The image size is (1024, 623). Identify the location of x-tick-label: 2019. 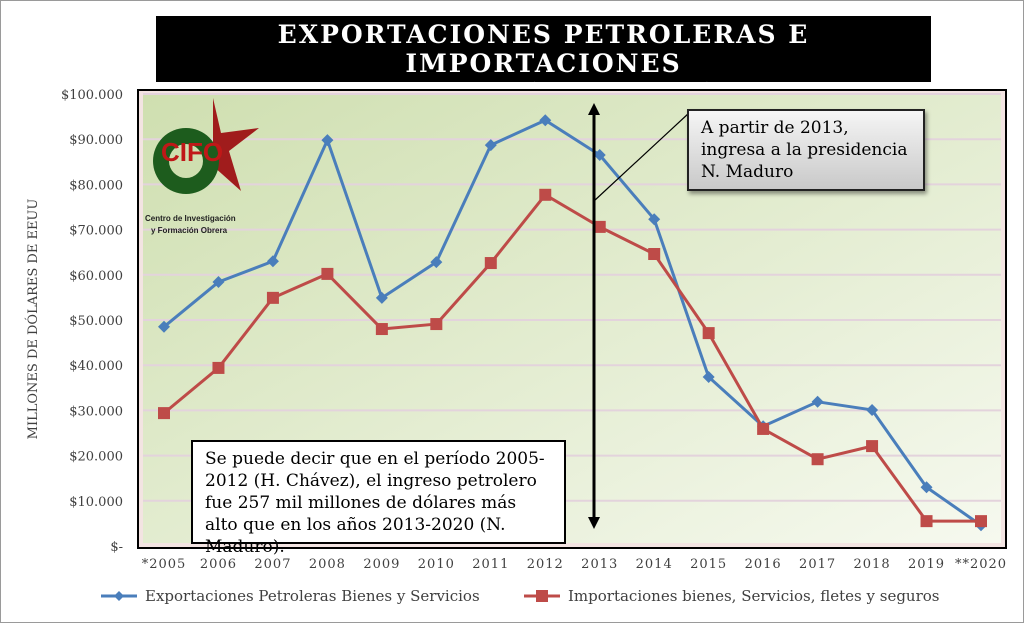
(926, 564).